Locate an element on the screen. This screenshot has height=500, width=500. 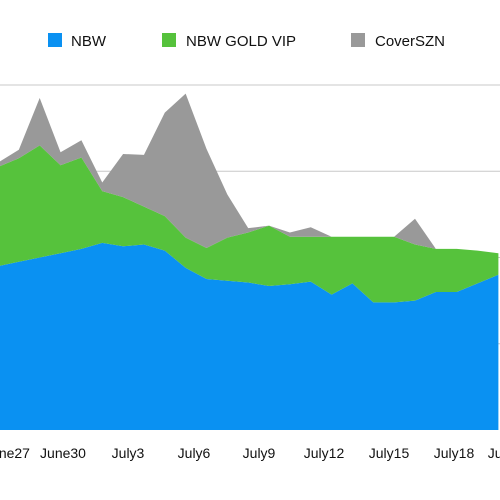
x-tick-label: July3 is located at coordinates (128, 453).